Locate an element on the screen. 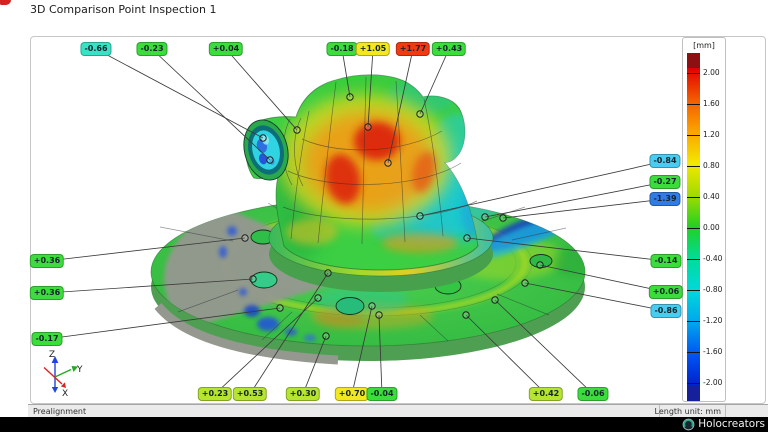 Image resolution: width=768 pixels, height=432 pixels. scale-tick-label: -1.20 is located at coordinates (713, 320).